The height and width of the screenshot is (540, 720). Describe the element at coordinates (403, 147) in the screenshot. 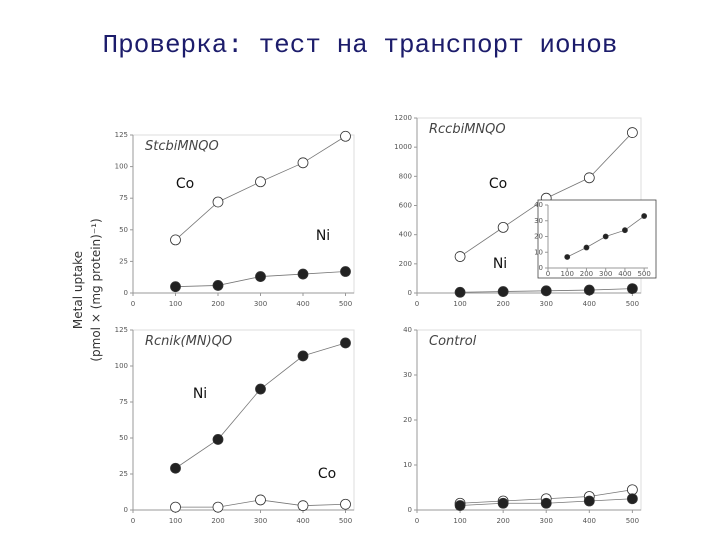

I see `y-tick-label: 1000` at that location.